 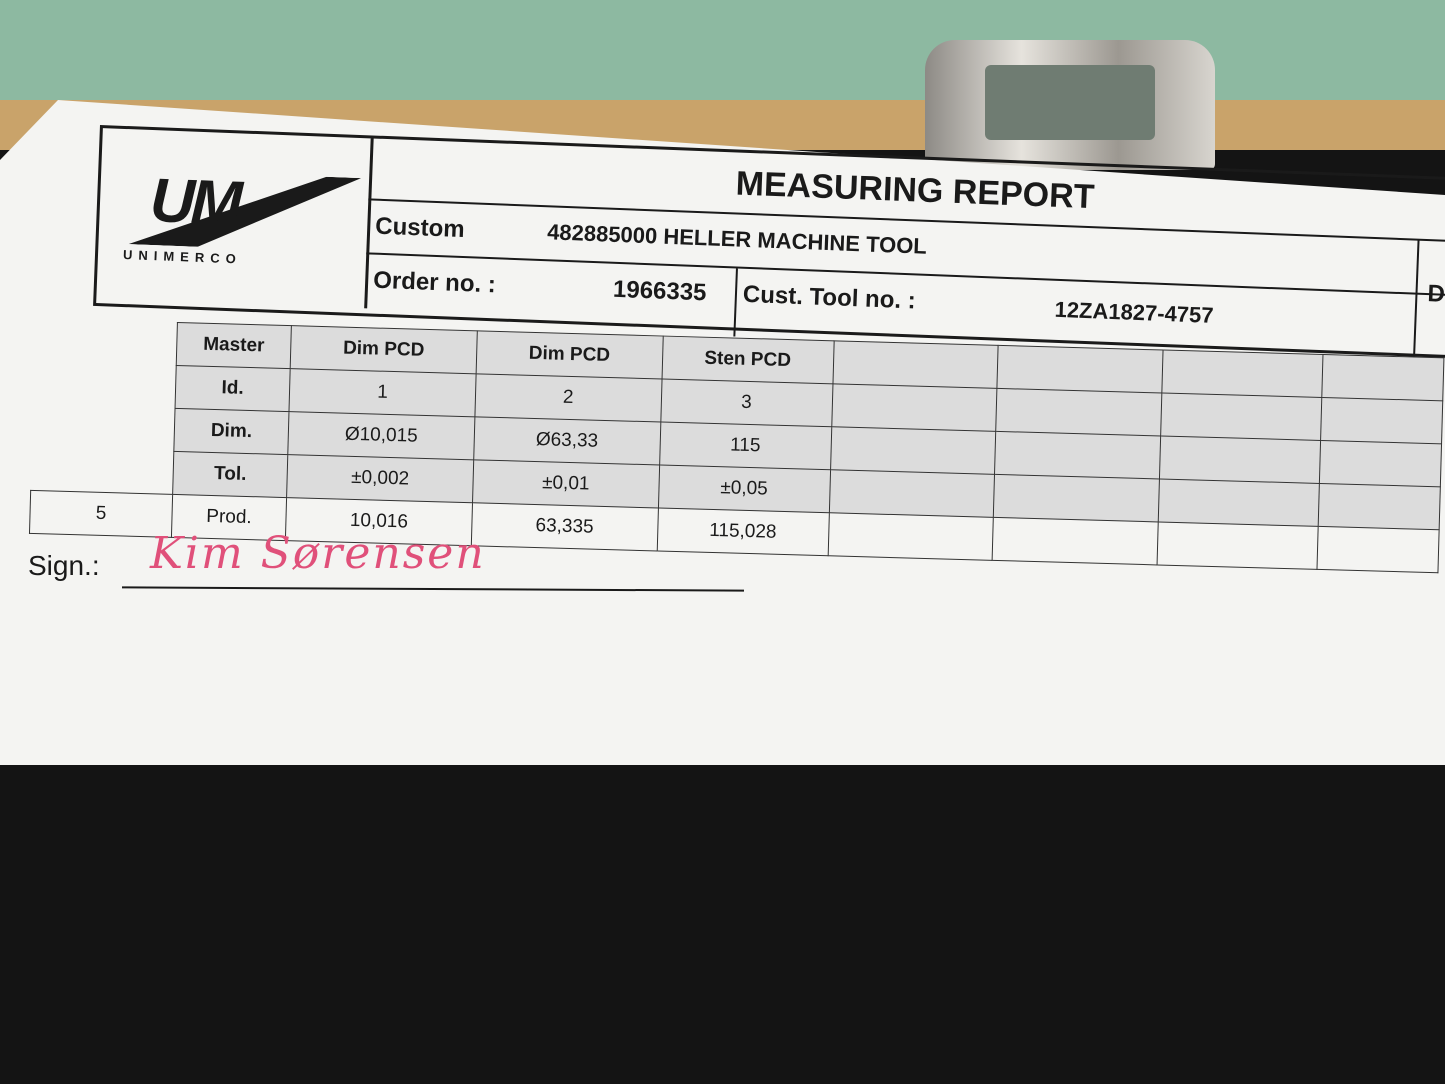 What do you see at coordinates (381, 435) in the screenshot?
I see `table-cell: Ø10,015` at bounding box center [381, 435].